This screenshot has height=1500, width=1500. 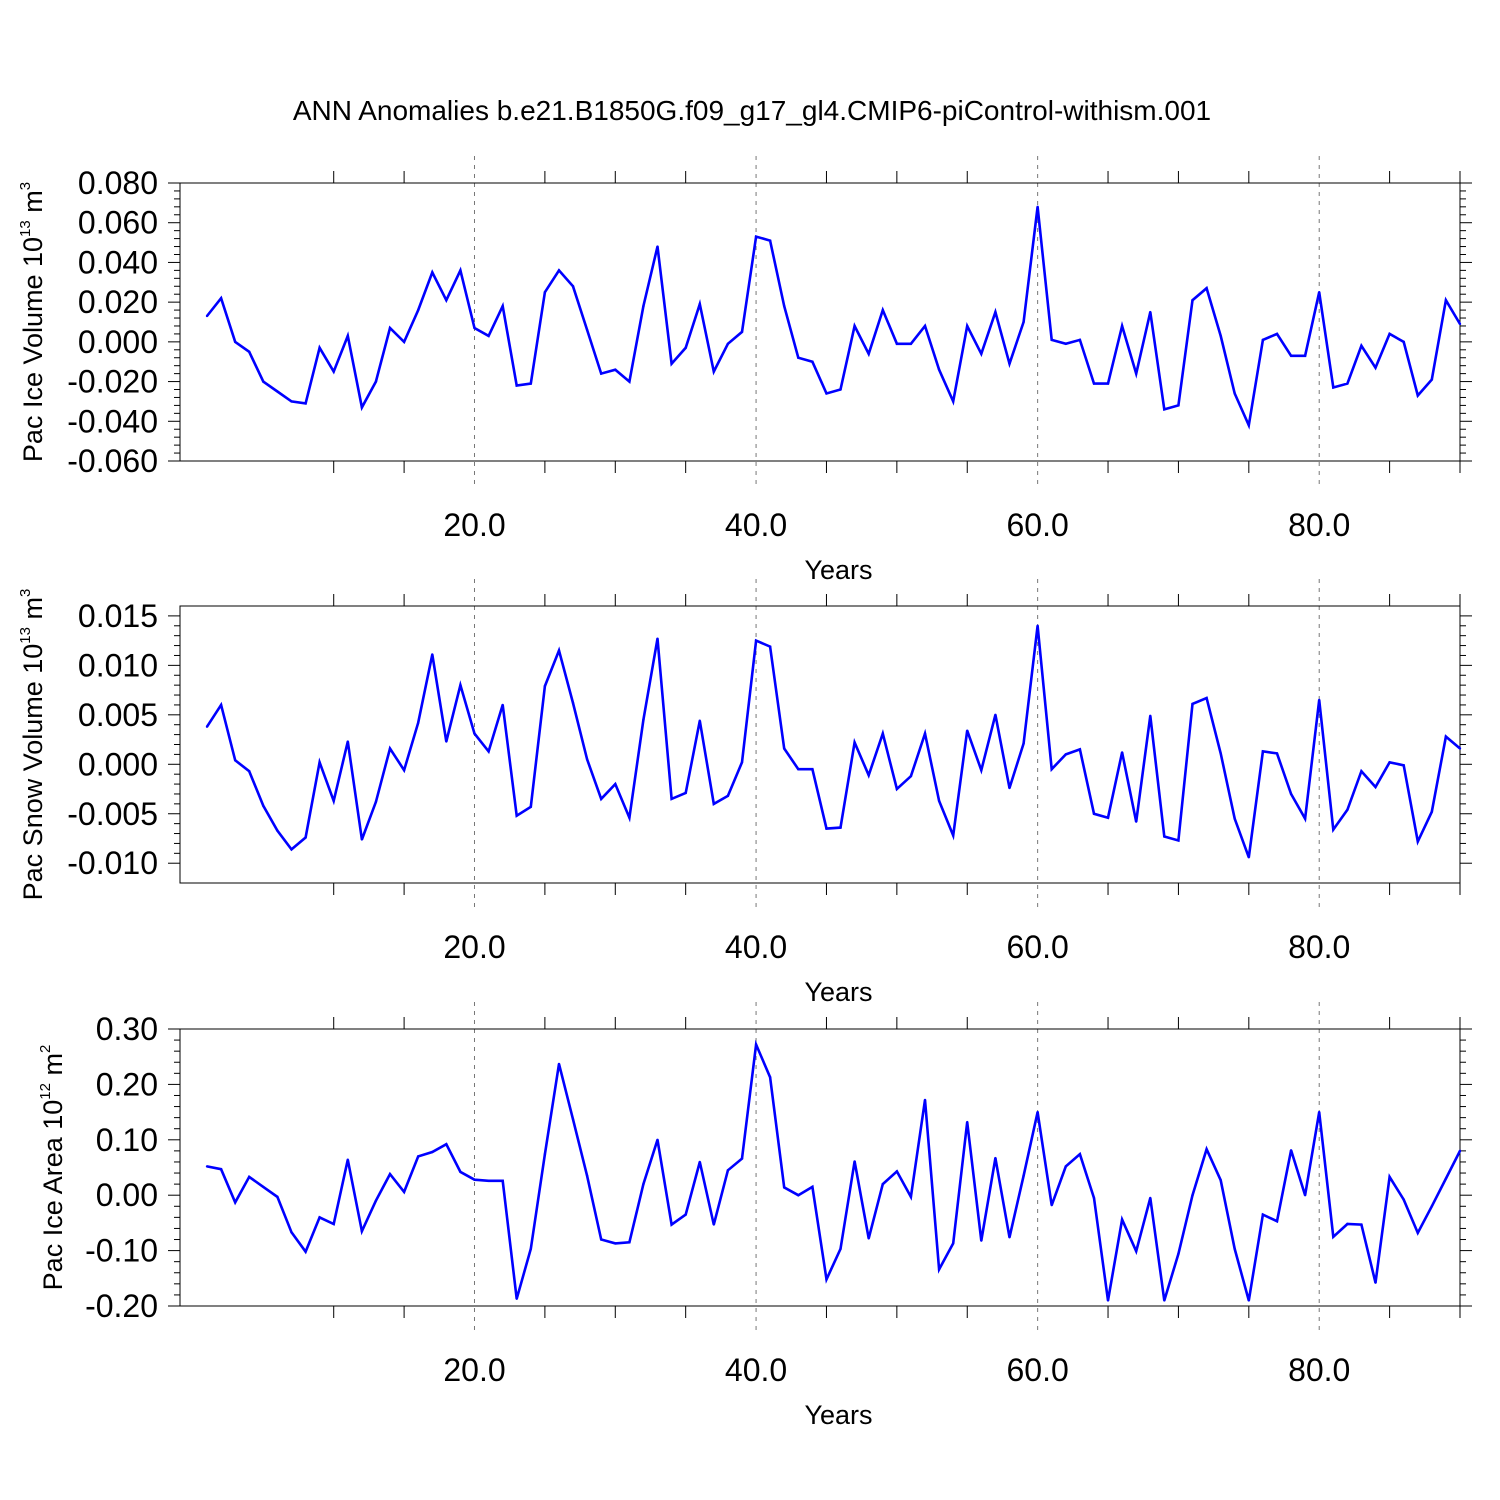 What do you see at coordinates (118, 262) in the screenshot?
I see `y-tick-label: 0.040` at bounding box center [118, 262].